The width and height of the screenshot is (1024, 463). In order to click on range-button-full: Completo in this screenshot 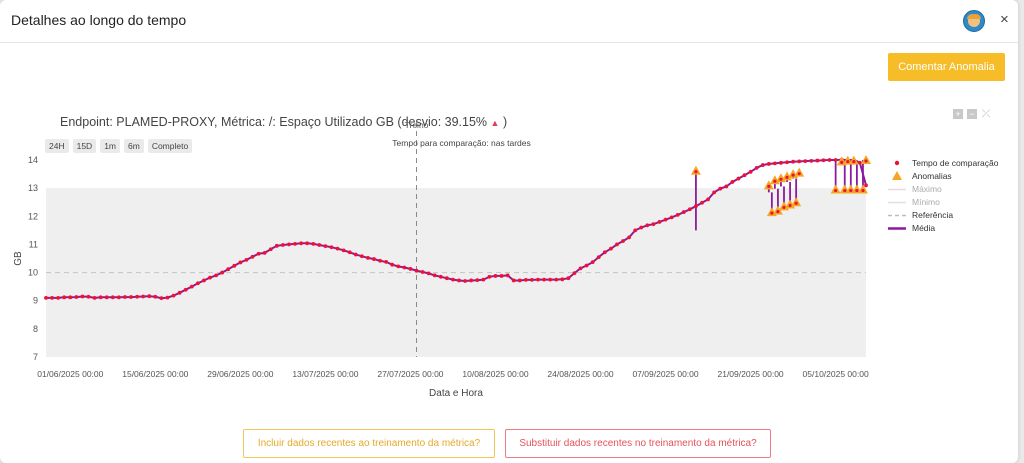, I will do `click(170, 146)`.